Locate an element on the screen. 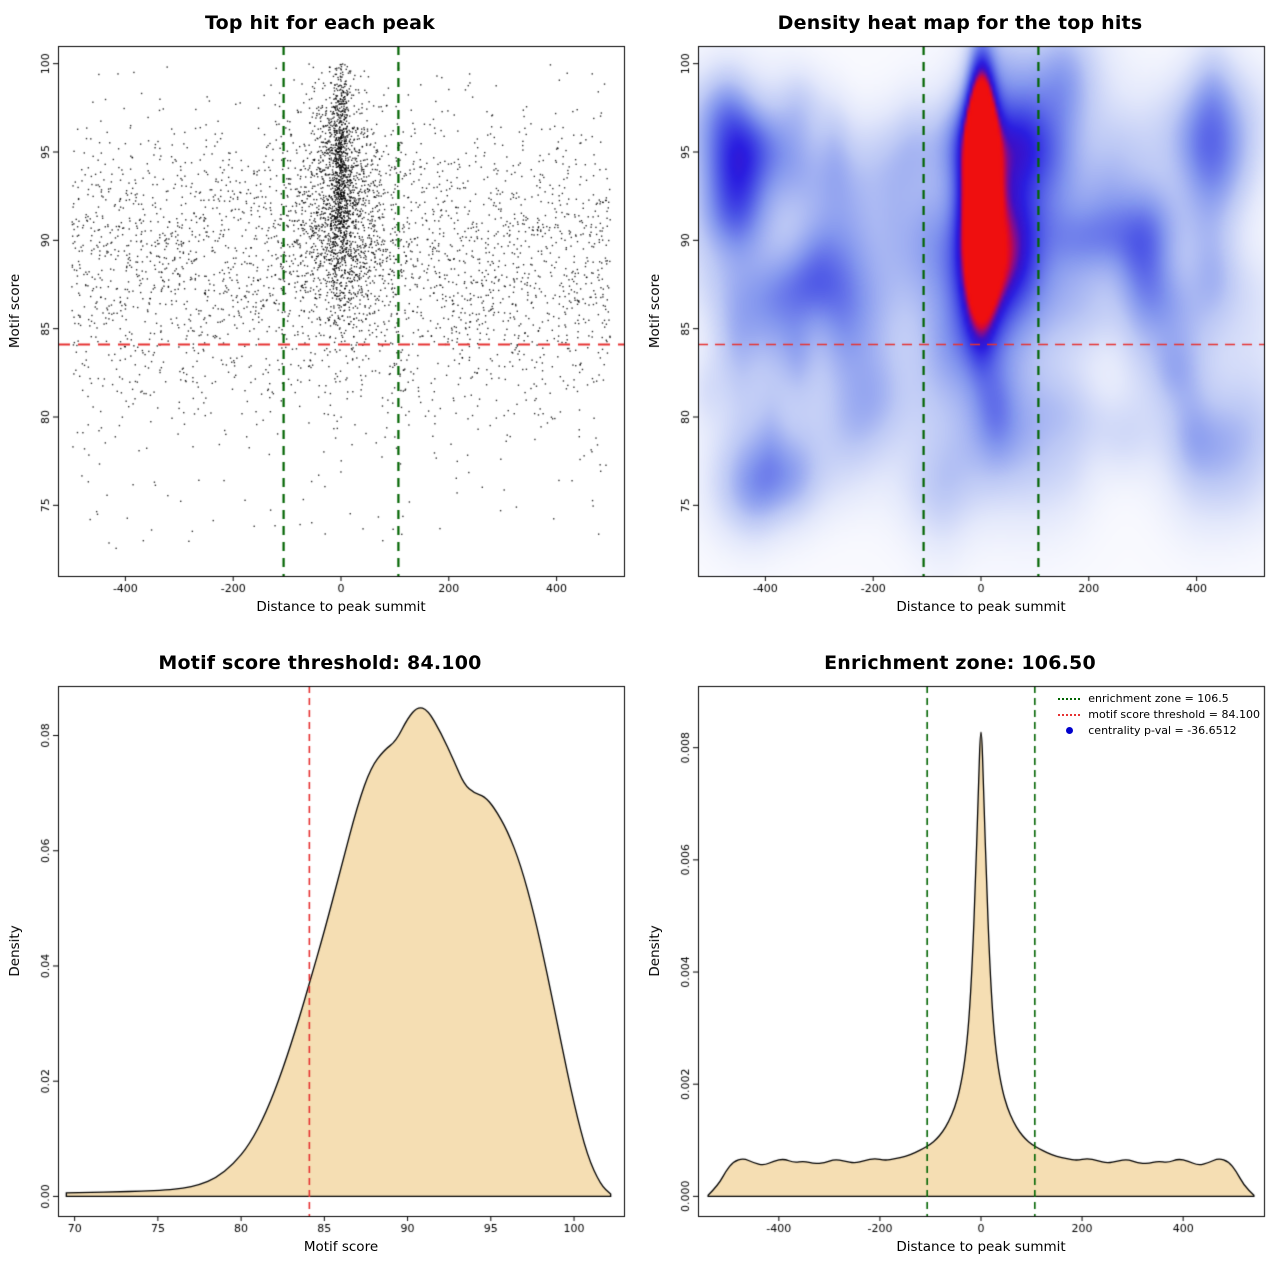 This screenshot has width=1280, height=1280. legend-item: enrichment zone = 106.5 is located at coordinates (1158, 698).